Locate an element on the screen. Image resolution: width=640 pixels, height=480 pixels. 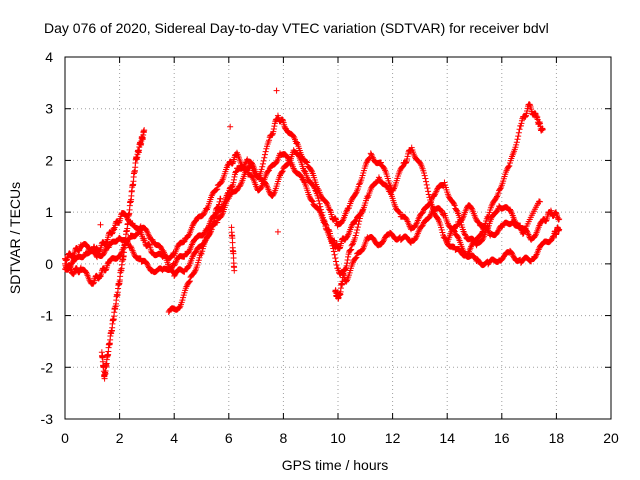
y-tick-label: -2 is located at coordinates (47, 367).